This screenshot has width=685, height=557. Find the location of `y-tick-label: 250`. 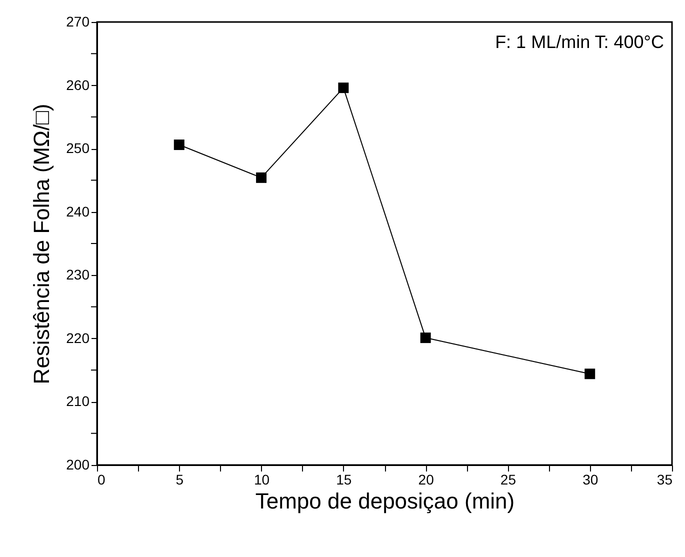

y-tick-label: 250 is located at coordinates (78, 148).